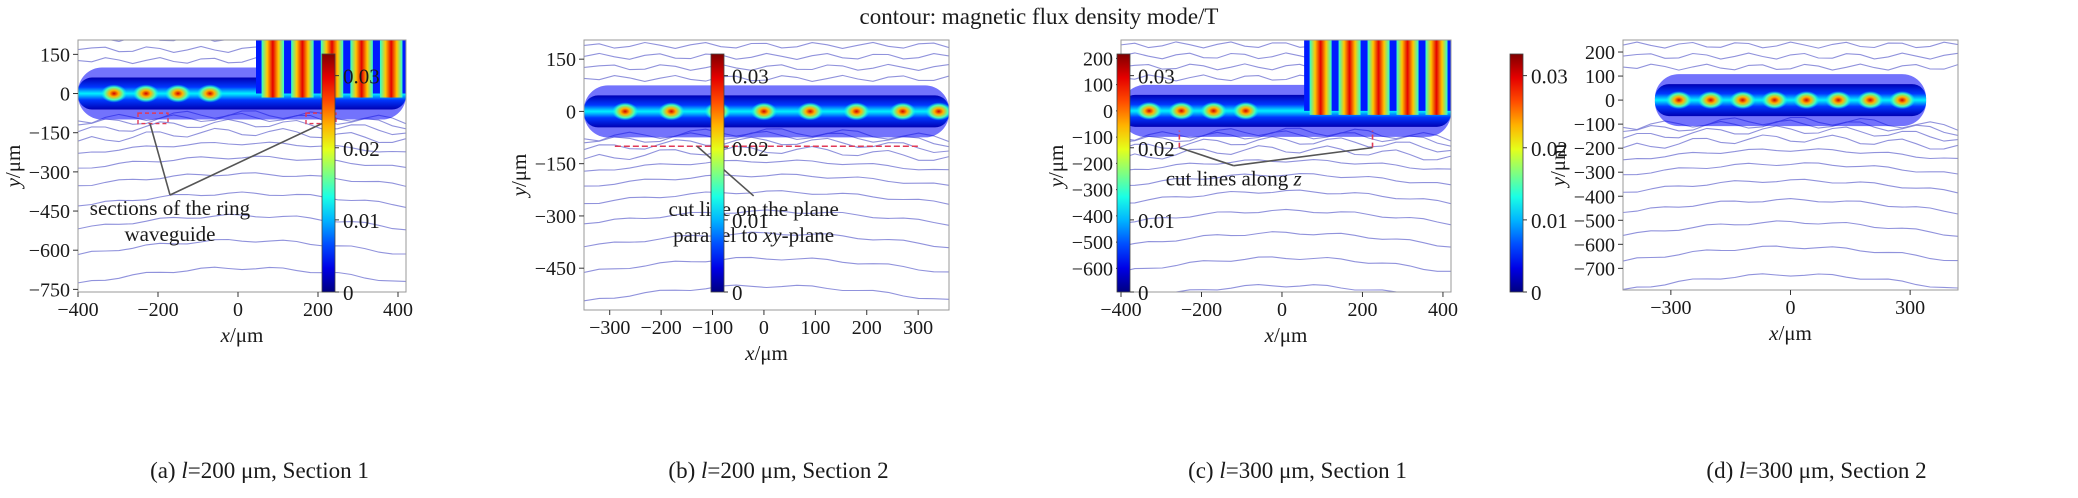 The image size is (2078, 498). I want to click on caption-c: (c) l=300 μm, Section 1, so click(1297, 470).